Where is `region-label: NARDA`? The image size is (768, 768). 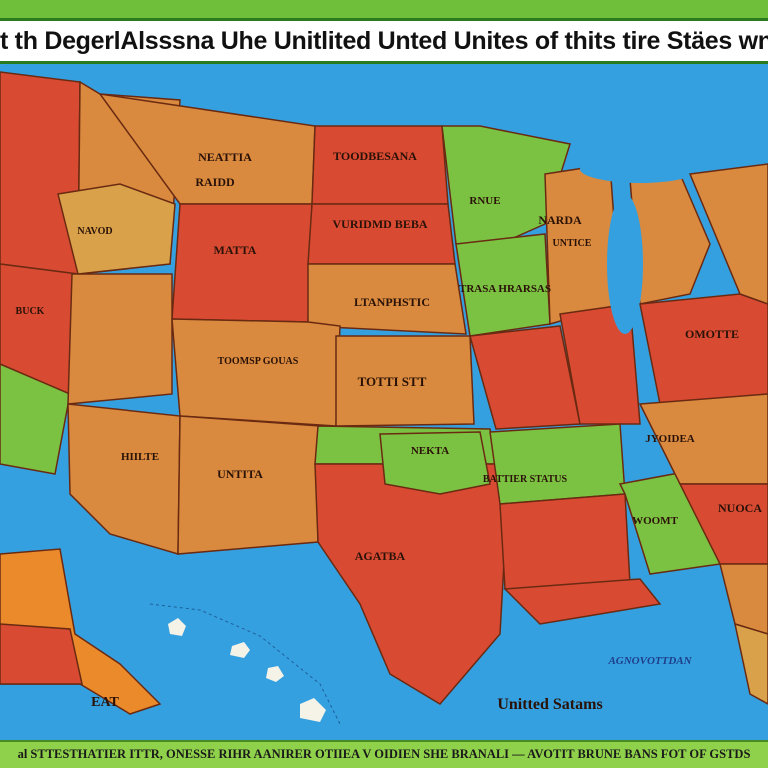 region-label: NARDA is located at coordinates (560, 220).